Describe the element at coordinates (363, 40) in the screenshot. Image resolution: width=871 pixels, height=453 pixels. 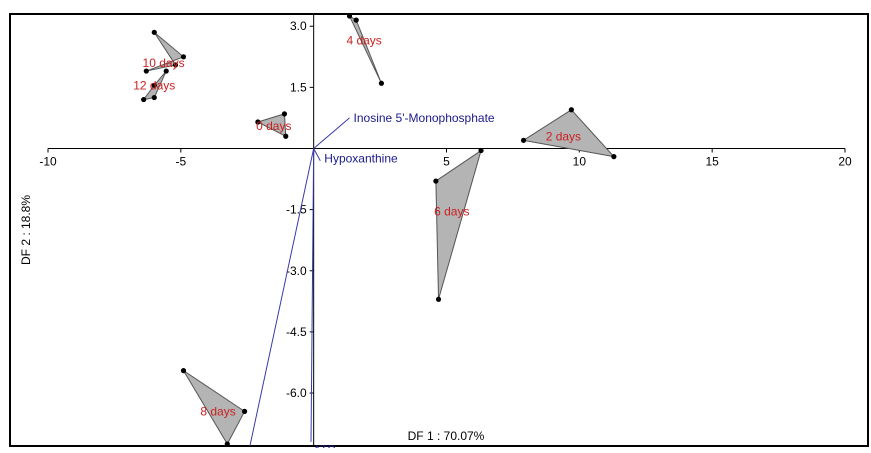
I see `group-label: 4 days` at that location.